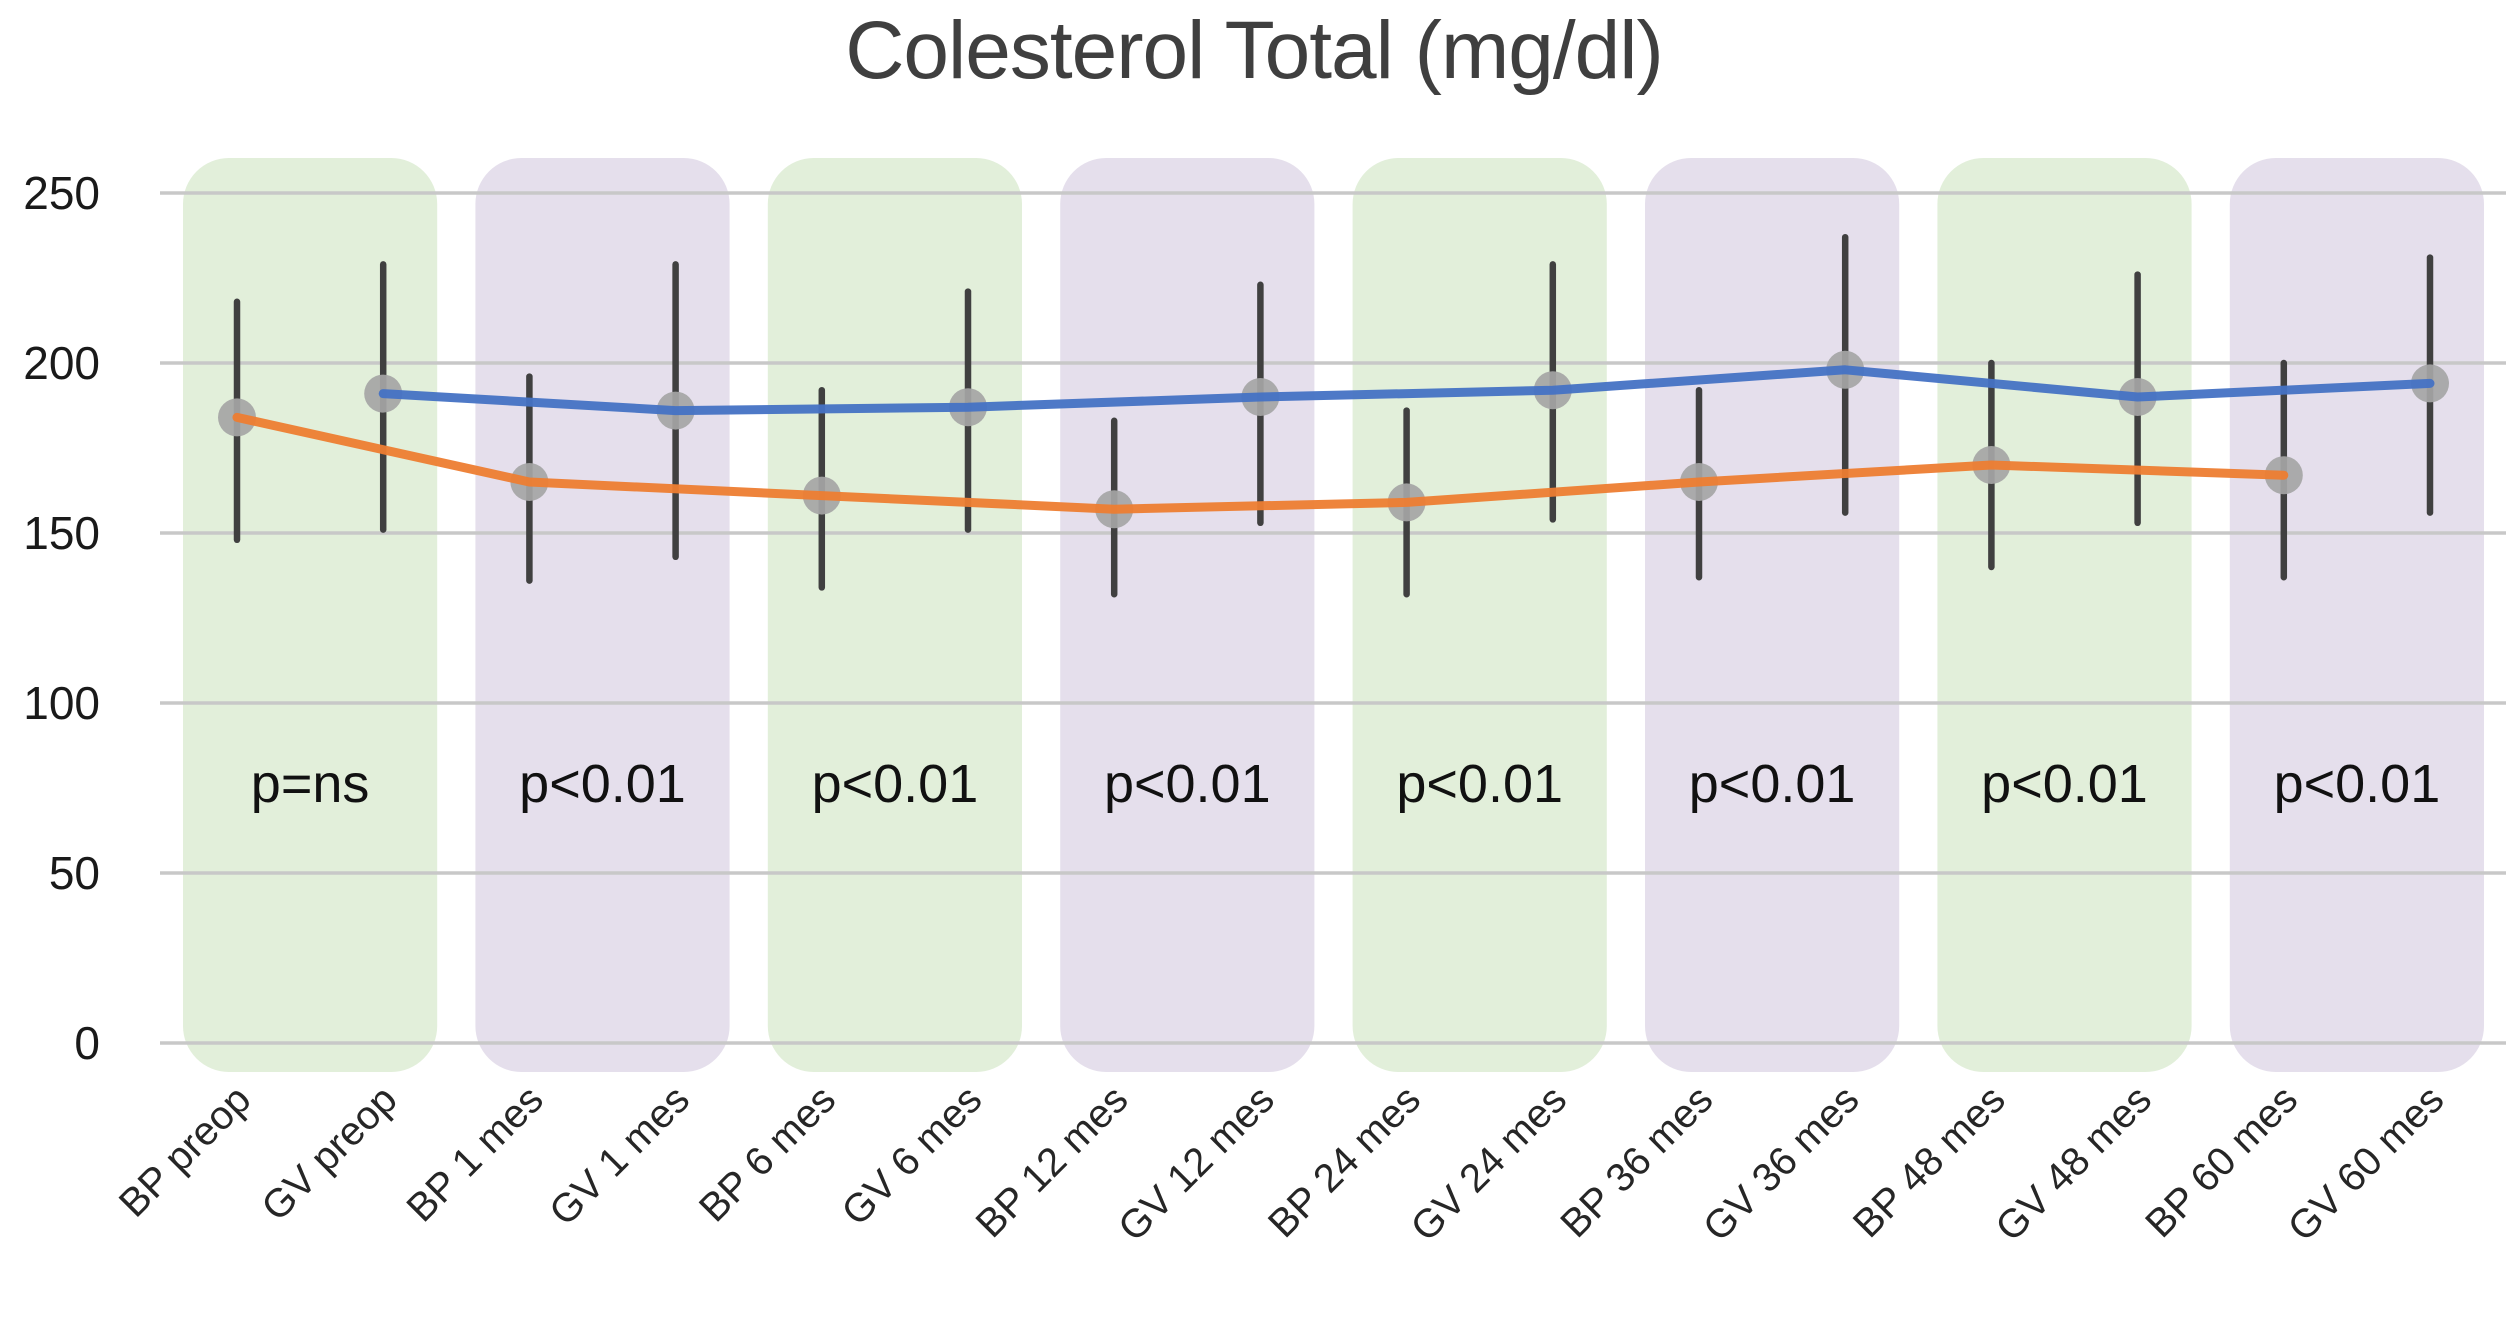 The height and width of the screenshot is (1322, 2508). Describe the element at coordinates (61, 703) in the screenshot. I see `y-tick-label-100: 100` at that location.